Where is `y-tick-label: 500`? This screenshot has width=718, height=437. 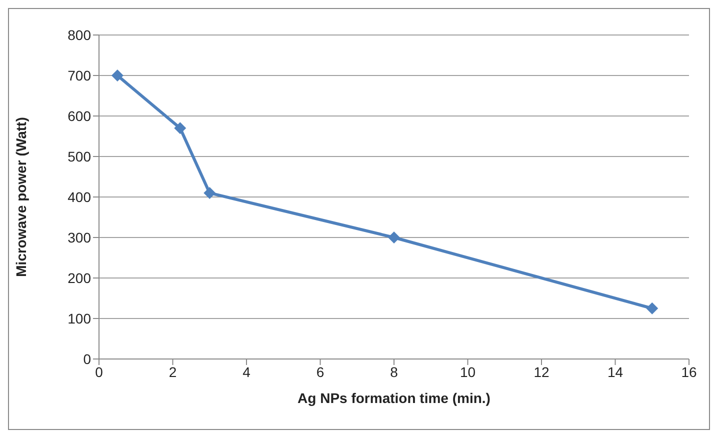 y-tick-label: 500 is located at coordinates (80, 156).